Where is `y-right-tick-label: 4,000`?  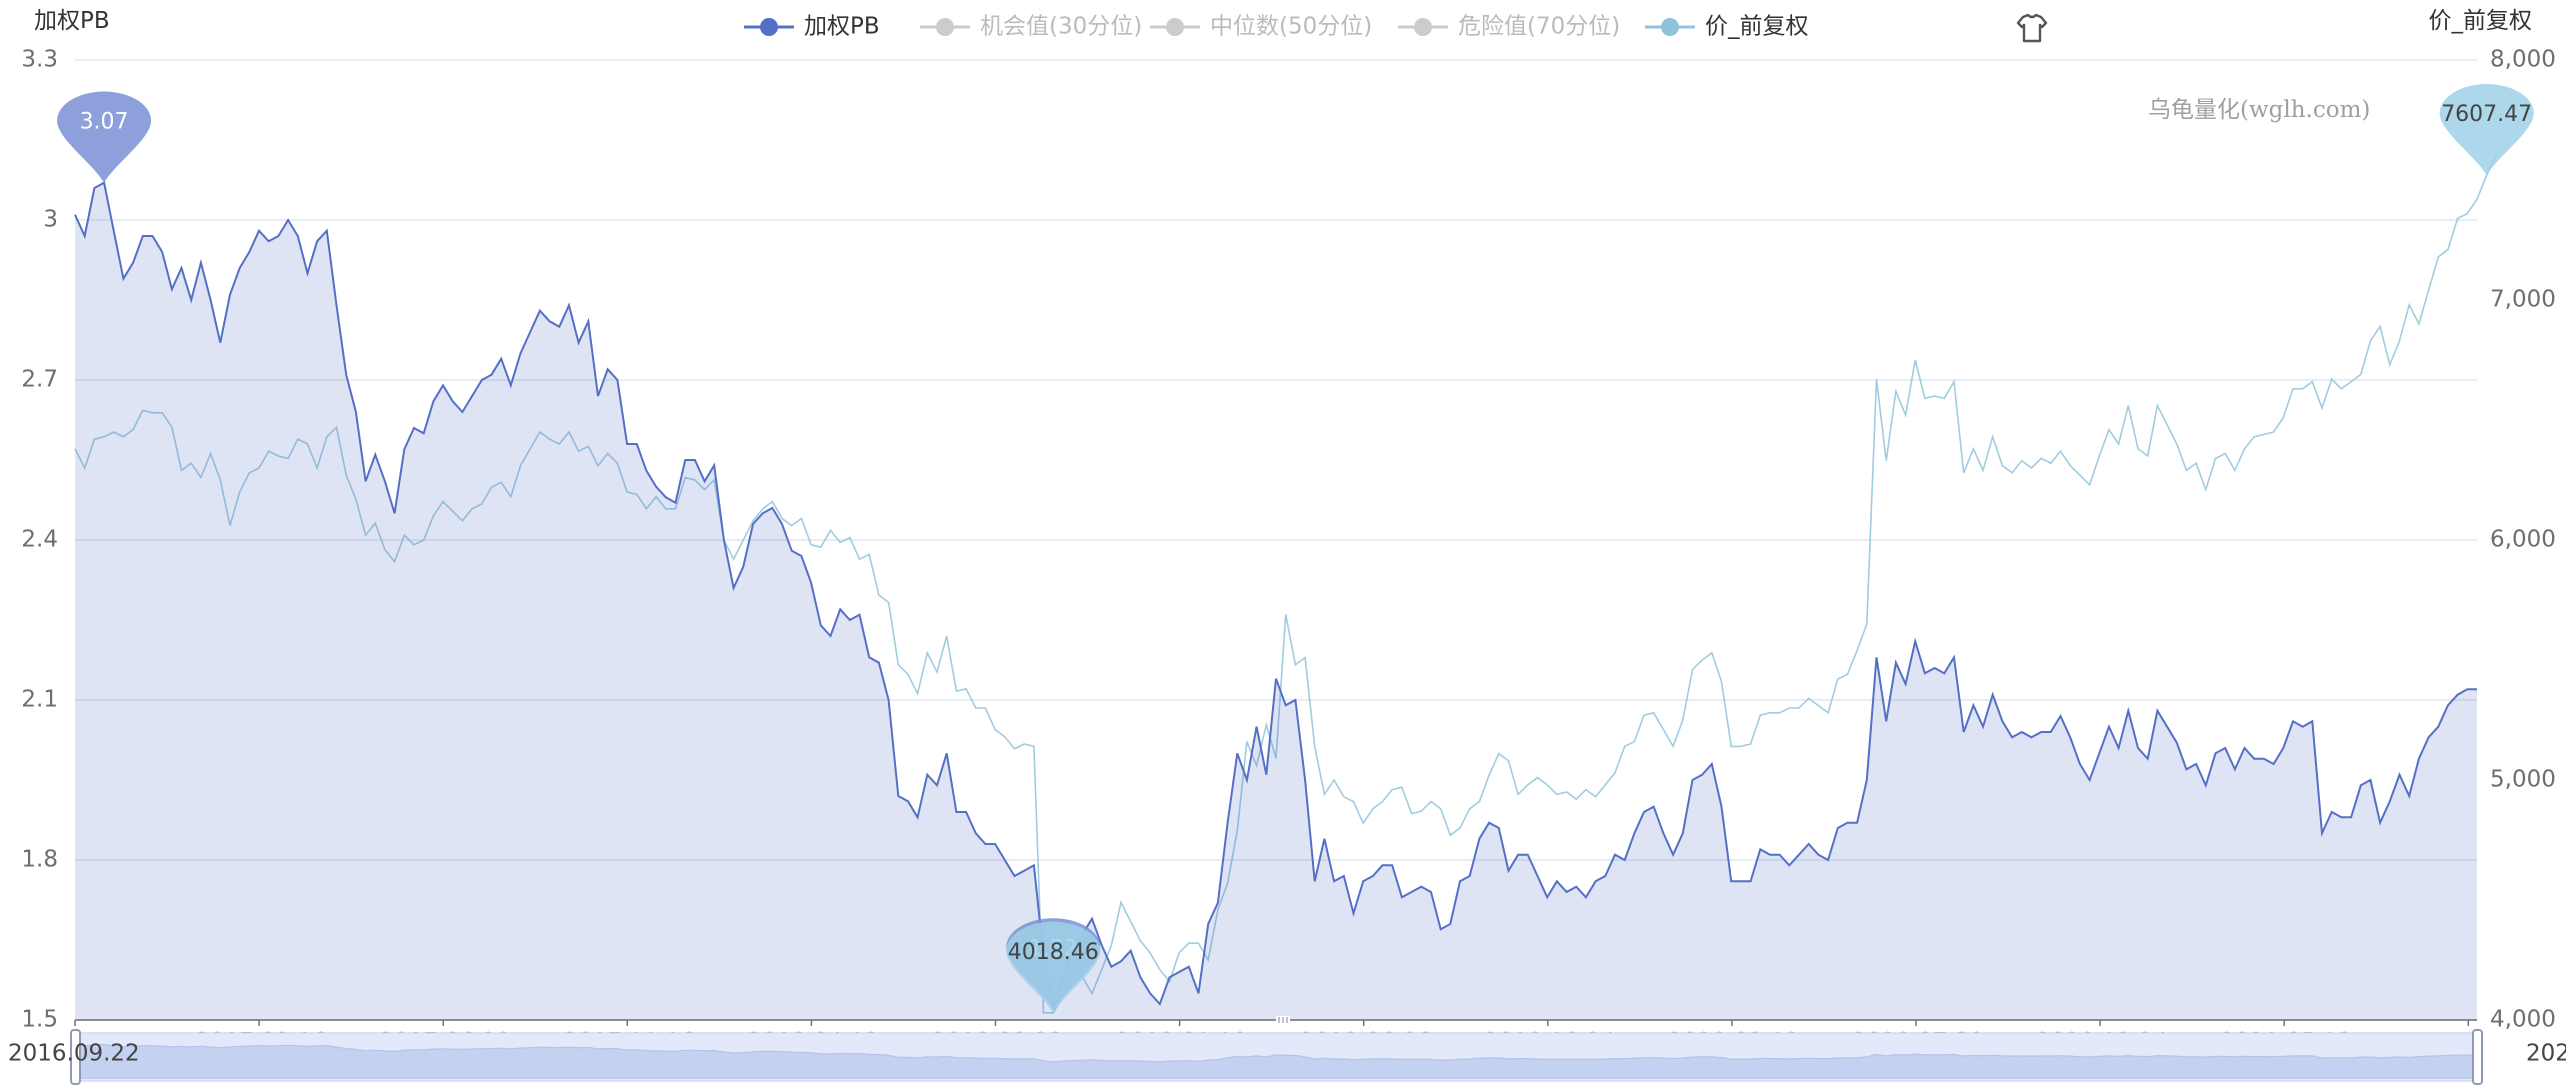 y-right-tick-label: 4,000 is located at coordinates (2523, 1020).